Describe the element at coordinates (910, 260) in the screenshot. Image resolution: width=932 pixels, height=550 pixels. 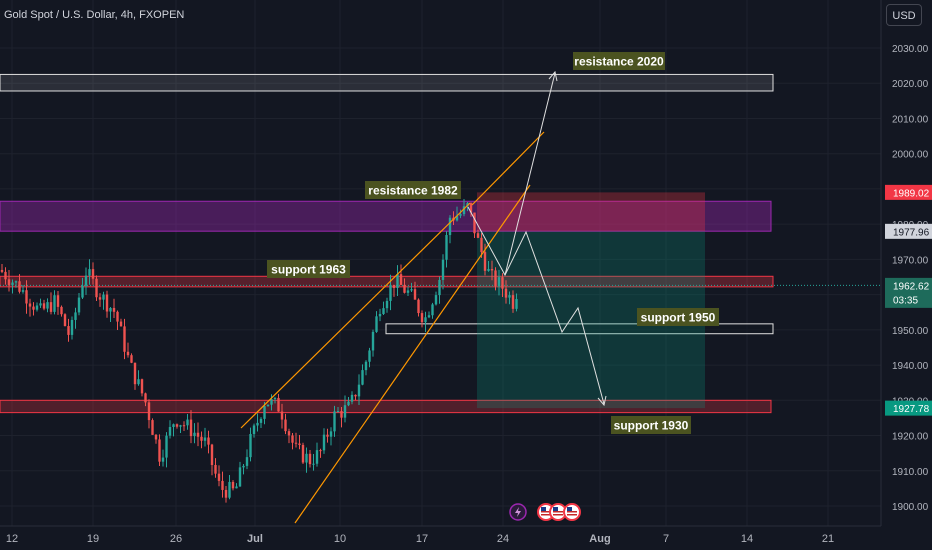
I see `price-tick-label: 1970.00` at that location.